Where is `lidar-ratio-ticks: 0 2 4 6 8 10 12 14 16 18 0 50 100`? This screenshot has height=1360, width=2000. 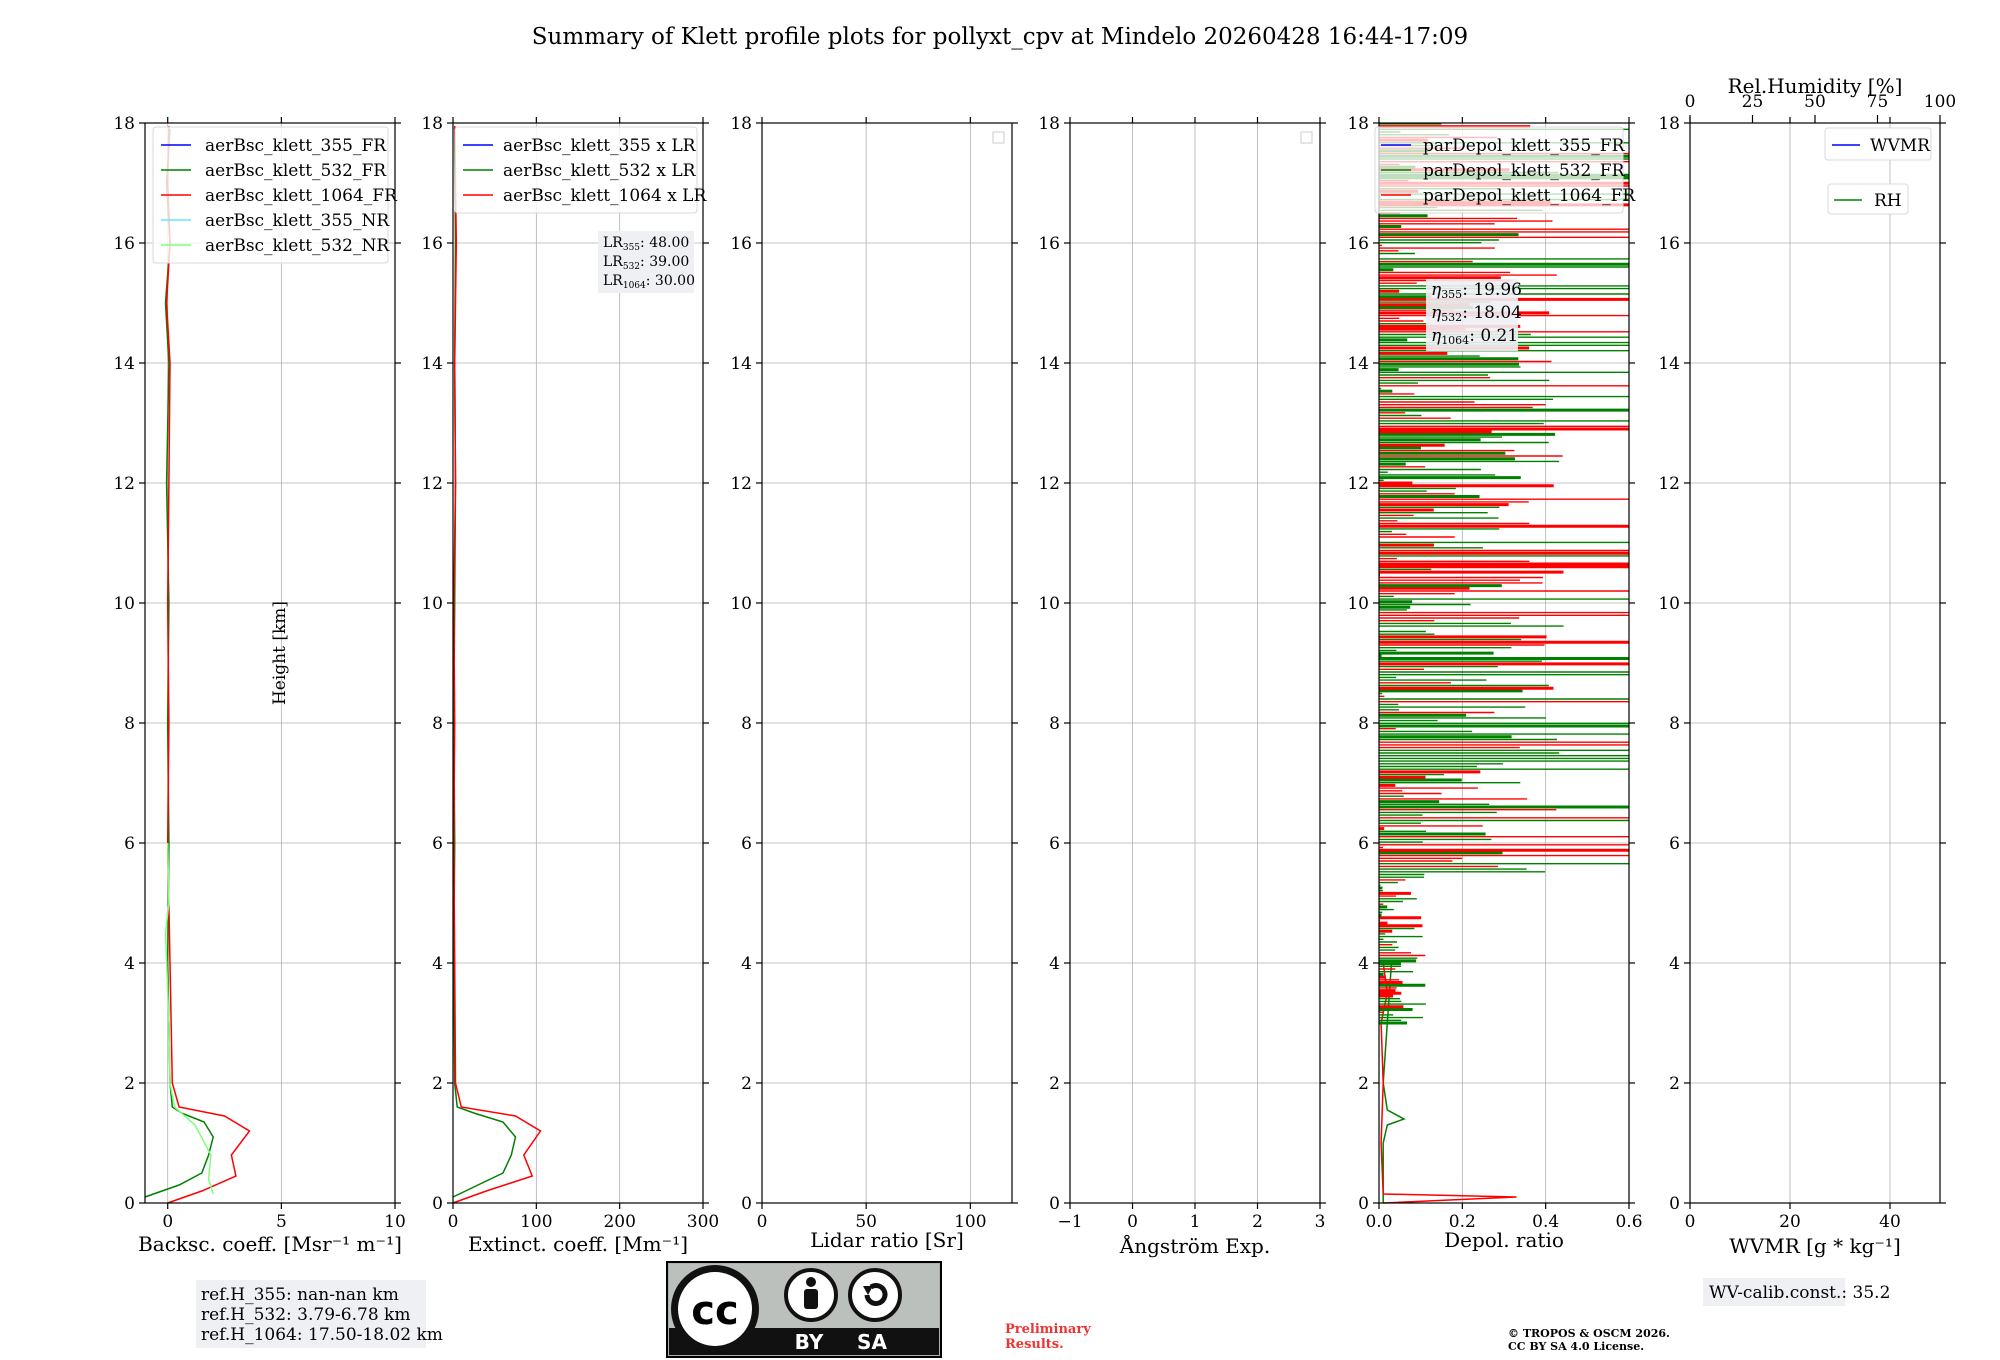 lidar-ratio-ticks: 0 2 4 6 8 10 12 14 16 18 0 50 100 is located at coordinates (874, 673).